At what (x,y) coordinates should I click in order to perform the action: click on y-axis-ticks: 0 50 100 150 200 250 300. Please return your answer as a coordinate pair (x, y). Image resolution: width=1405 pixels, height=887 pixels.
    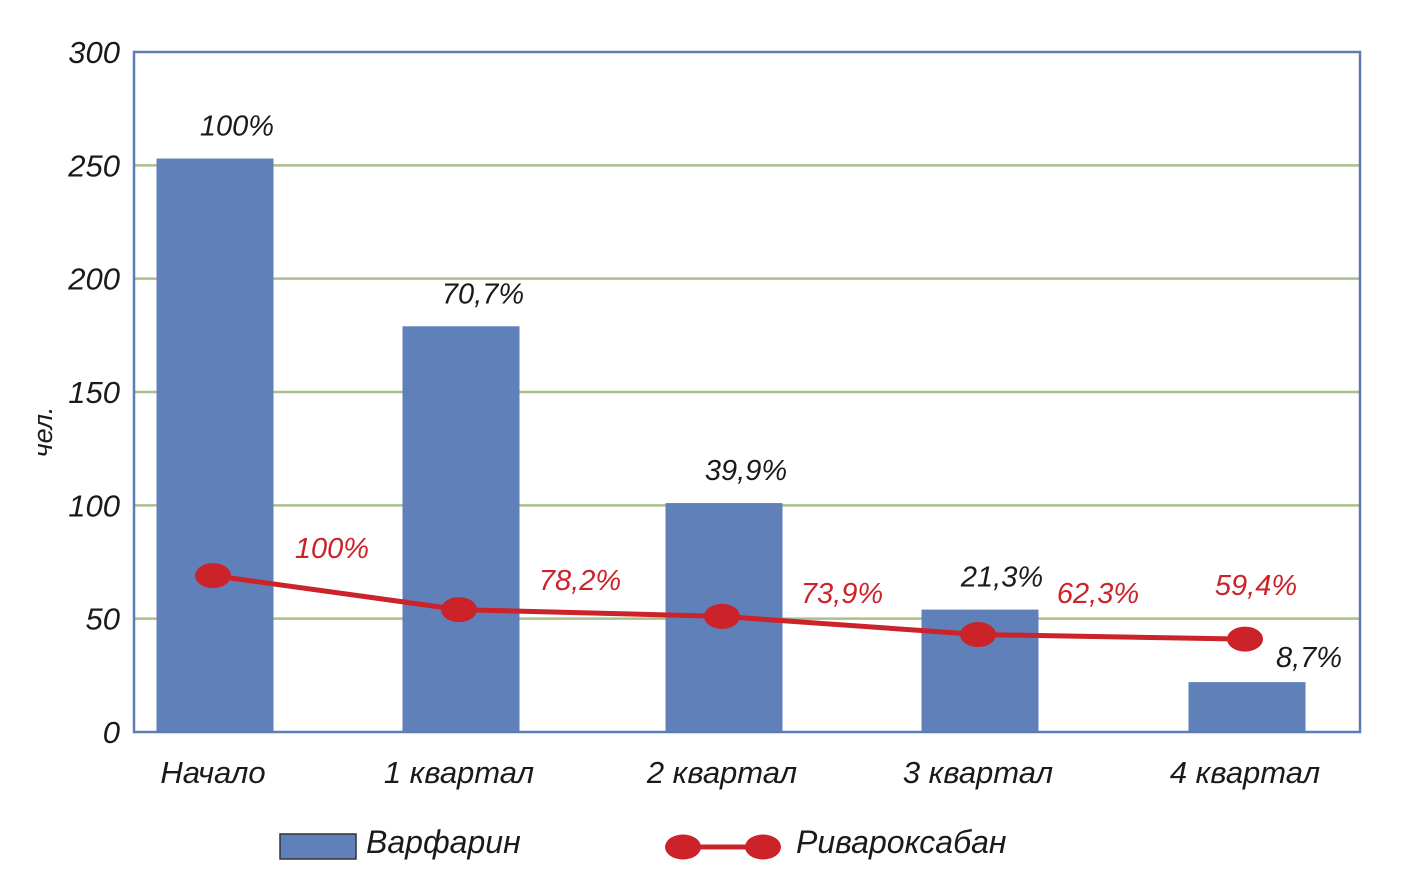
    Looking at the image, I should click on (93, 392).